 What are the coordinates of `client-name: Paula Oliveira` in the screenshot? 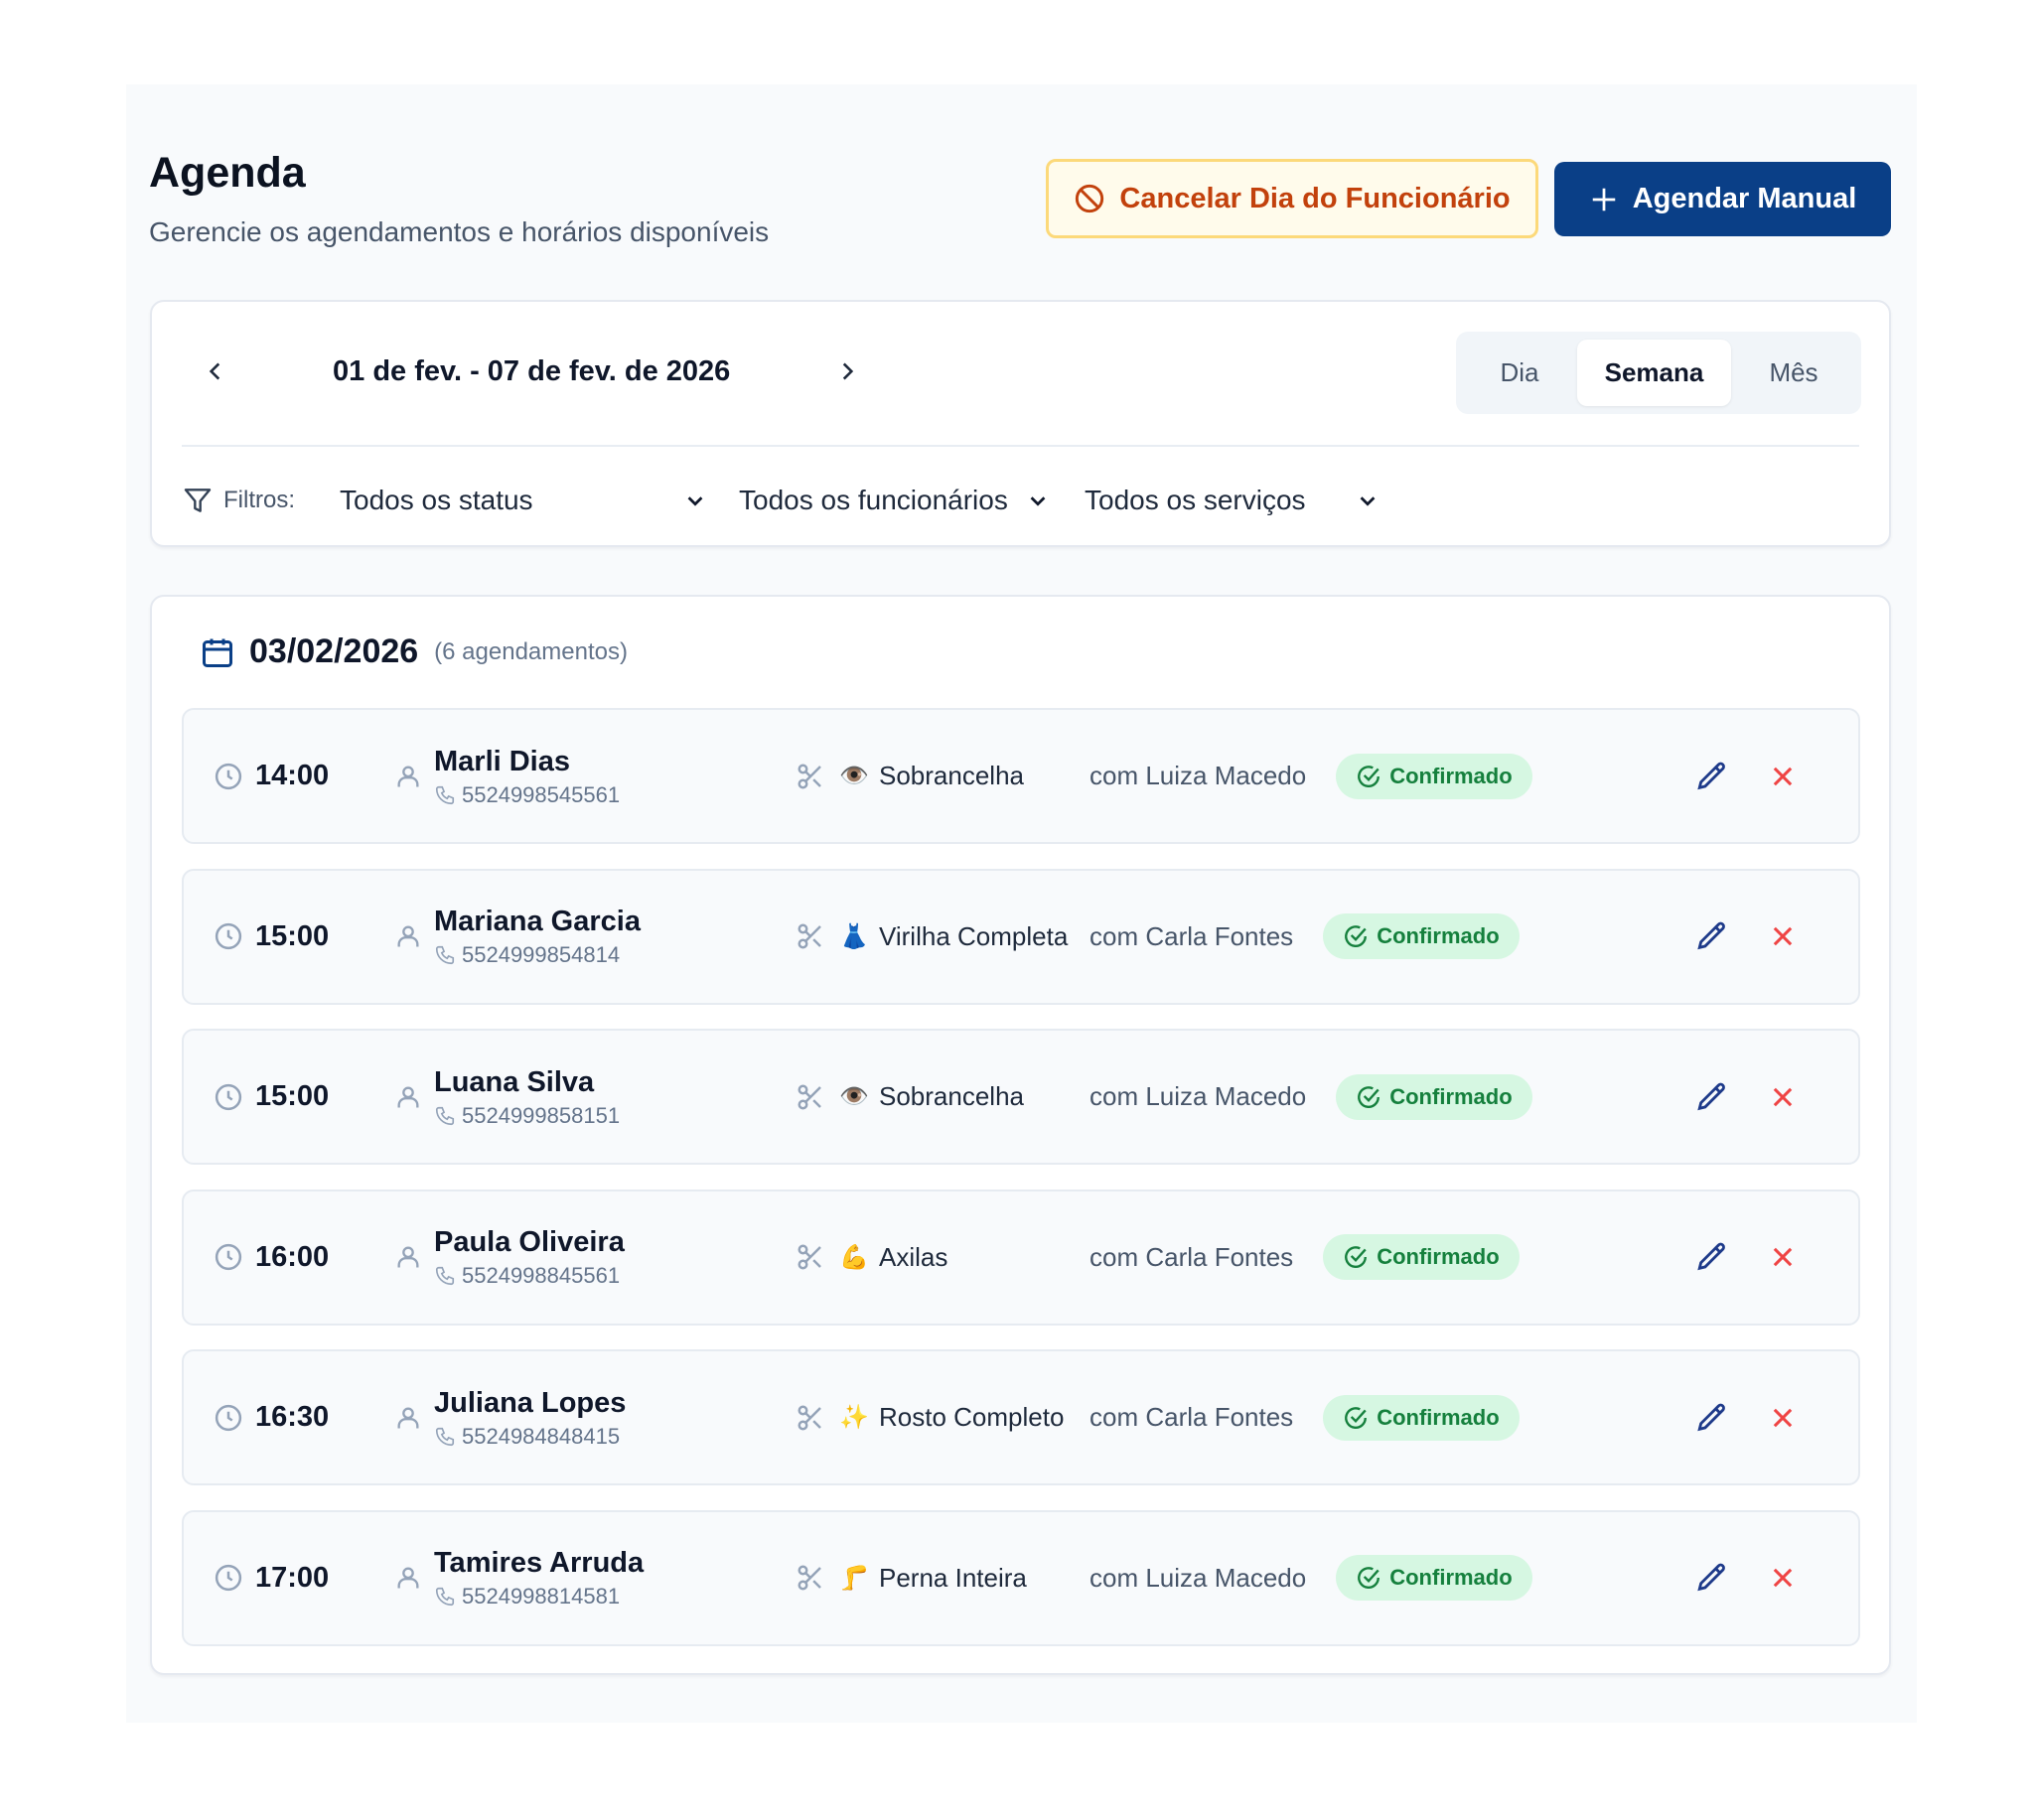 It's located at (530, 1242).